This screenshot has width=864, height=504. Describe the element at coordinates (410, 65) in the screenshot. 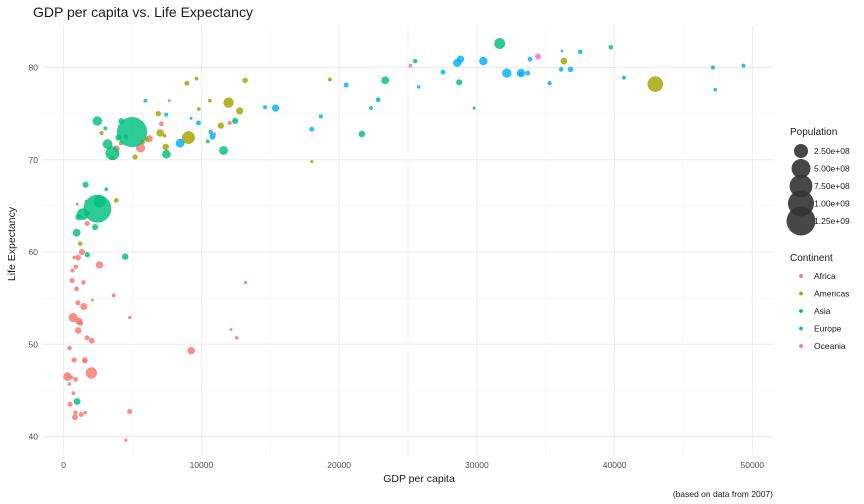

I see `data-point-oceania` at that location.